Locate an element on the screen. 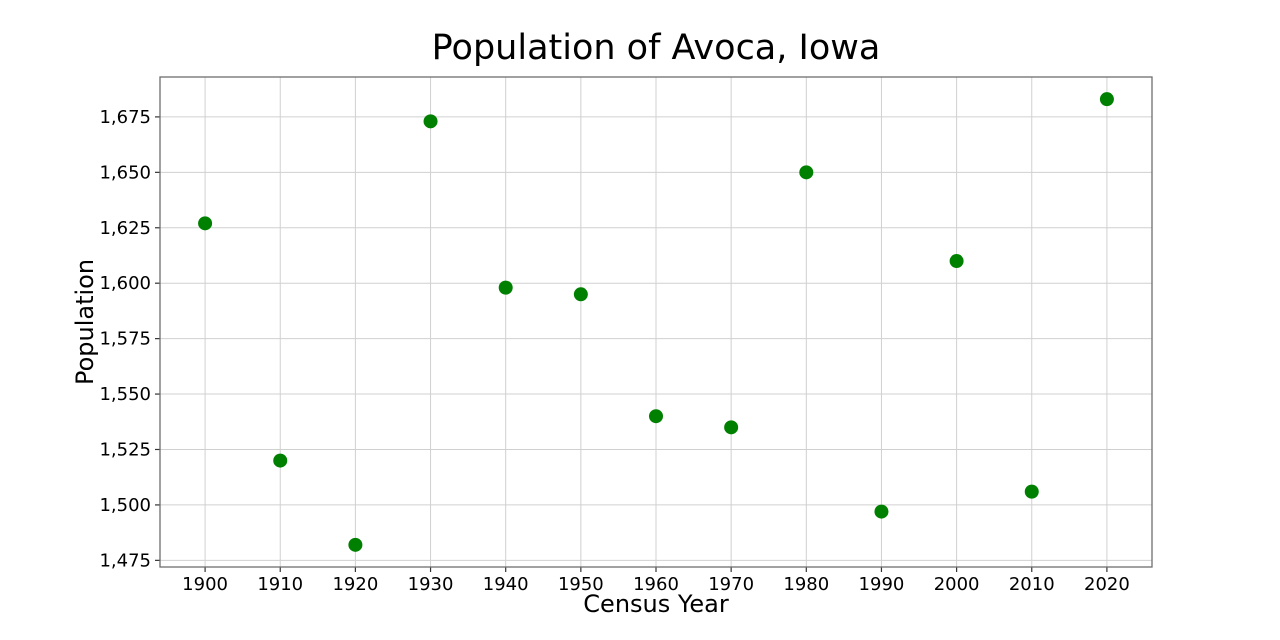 The image size is (1280, 640). x-tick-label: 1960 is located at coordinates (656, 584).